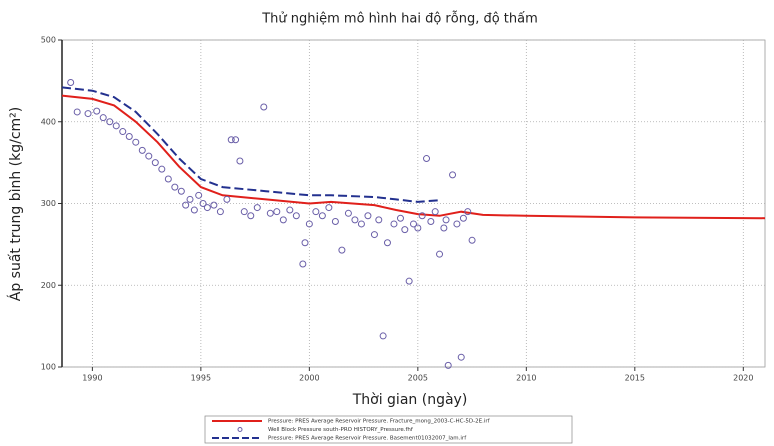 The height and width of the screenshot is (446, 774). What do you see at coordinates (48, 121) in the screenshot?
I see `y-tick-label: 400` at bounding box center [48, 121].